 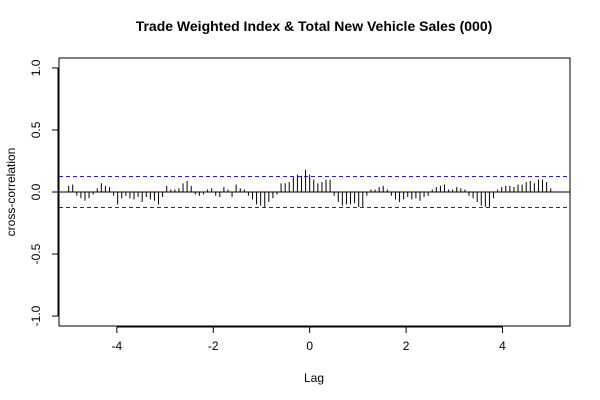 What do you see at coordinates (314, 378) in the screenshot?
I see `x-axis-label: Lag` at bounding box center [314, 378].